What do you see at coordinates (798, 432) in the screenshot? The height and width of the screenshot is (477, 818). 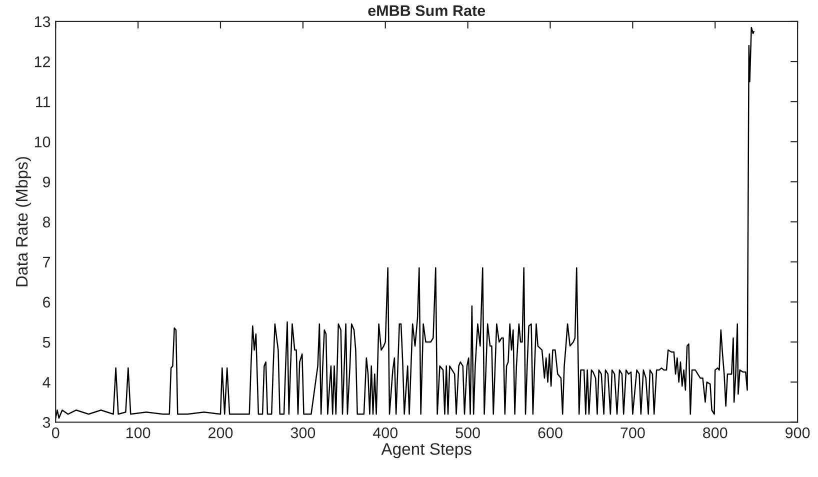 I see `x-tick-label: 900` at bounding box center [798, 432].